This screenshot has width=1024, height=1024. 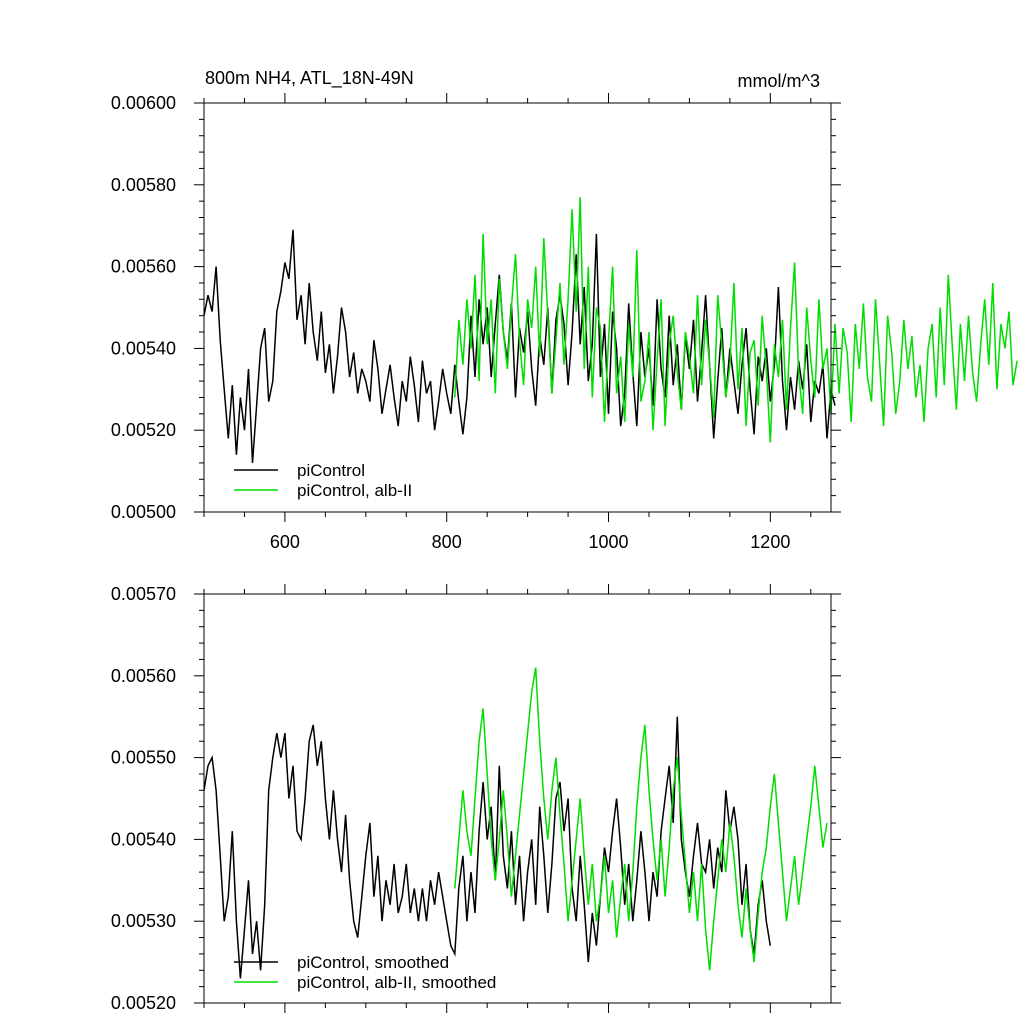 What do you see at coordinates (143, 921) in the screenshot?
I see `bottom-y-tick-label: 0.00530` at bounding box center [143, 921].